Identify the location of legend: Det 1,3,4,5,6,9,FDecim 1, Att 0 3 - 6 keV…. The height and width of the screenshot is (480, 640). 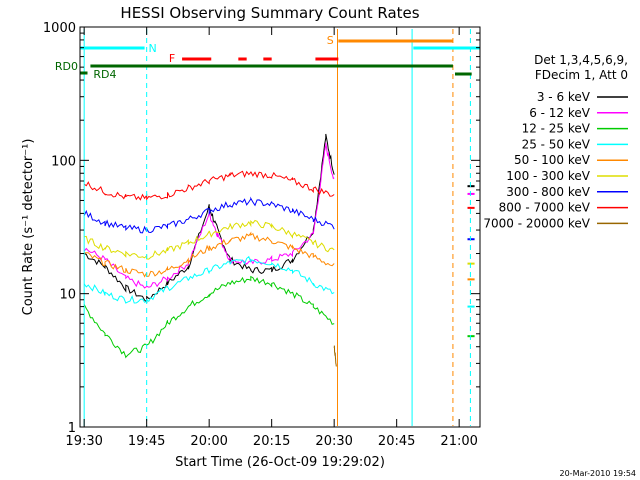
(555, 141).